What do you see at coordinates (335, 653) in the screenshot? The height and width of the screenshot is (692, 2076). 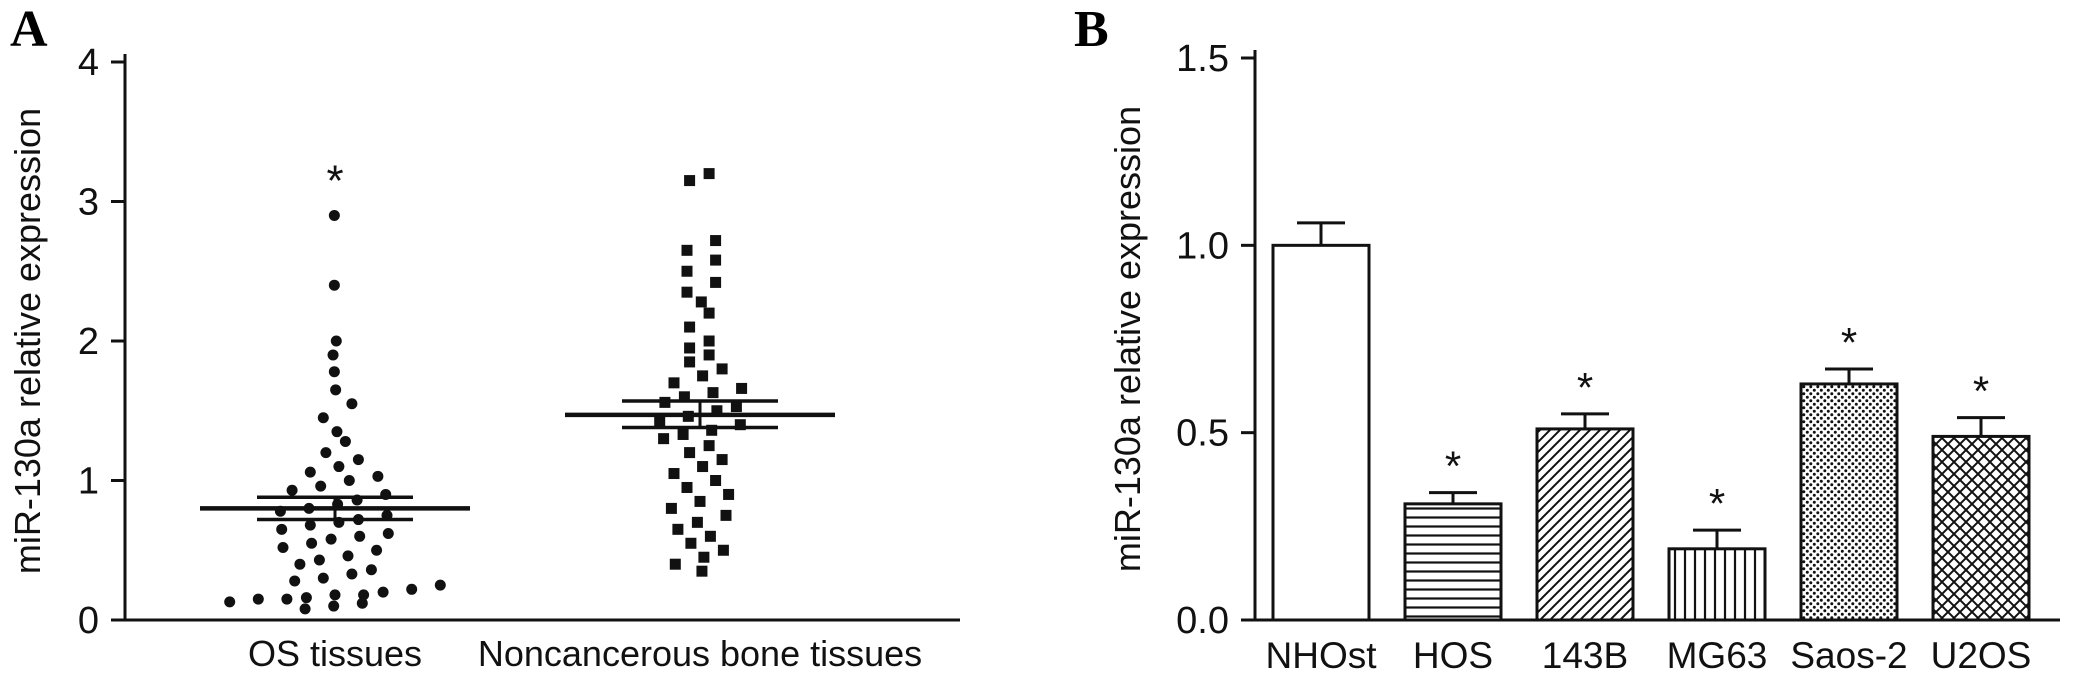 I see `x-category-label: OS tissues` at bounding box center [335, 653].